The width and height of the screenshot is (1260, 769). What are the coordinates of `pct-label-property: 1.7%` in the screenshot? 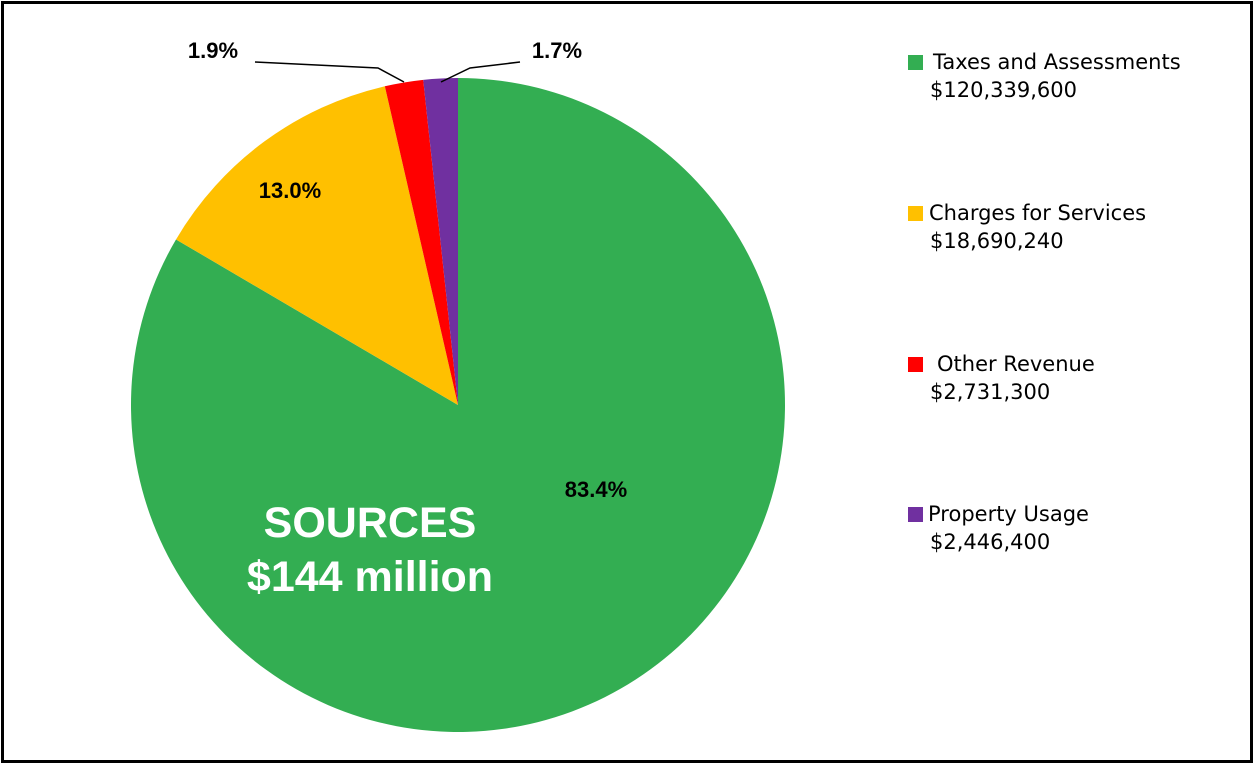 It's located at (557, 50).